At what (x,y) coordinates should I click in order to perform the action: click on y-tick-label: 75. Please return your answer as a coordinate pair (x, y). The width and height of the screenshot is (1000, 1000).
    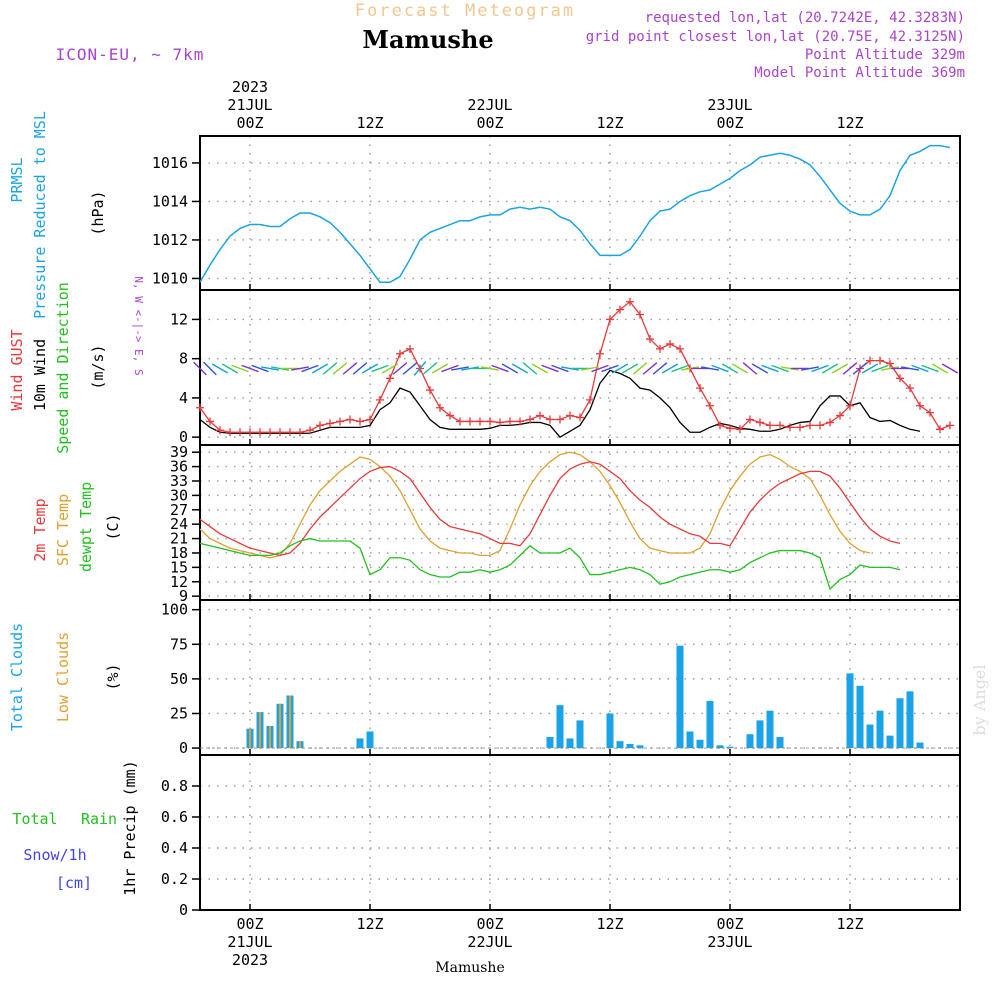
    Looking at the image, I should click on (179, 644).